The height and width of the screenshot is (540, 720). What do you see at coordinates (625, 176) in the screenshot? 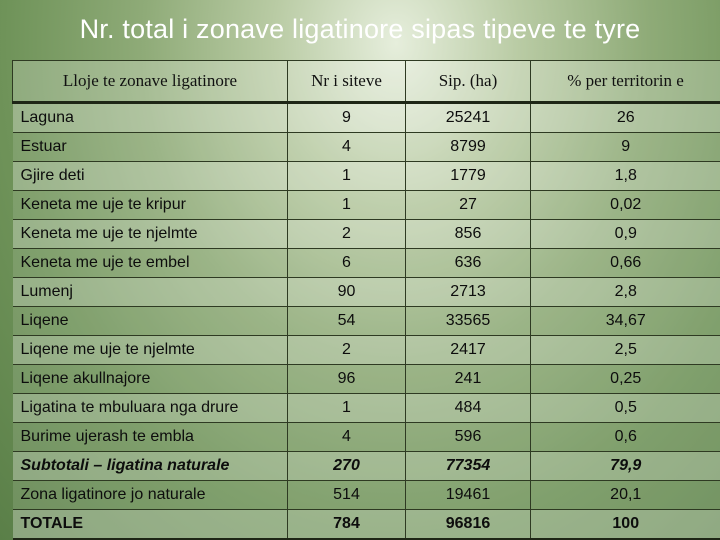
I see `percent-cell: 1,8` at bounding box center [625, 176].